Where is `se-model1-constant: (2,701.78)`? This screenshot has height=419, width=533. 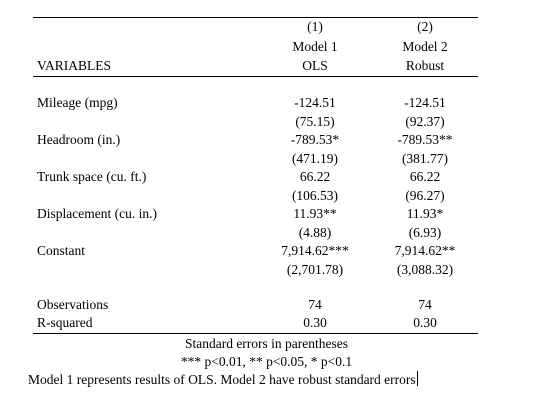
se-model1-constant: (2,701.78) is located at coordinates (315, 269).